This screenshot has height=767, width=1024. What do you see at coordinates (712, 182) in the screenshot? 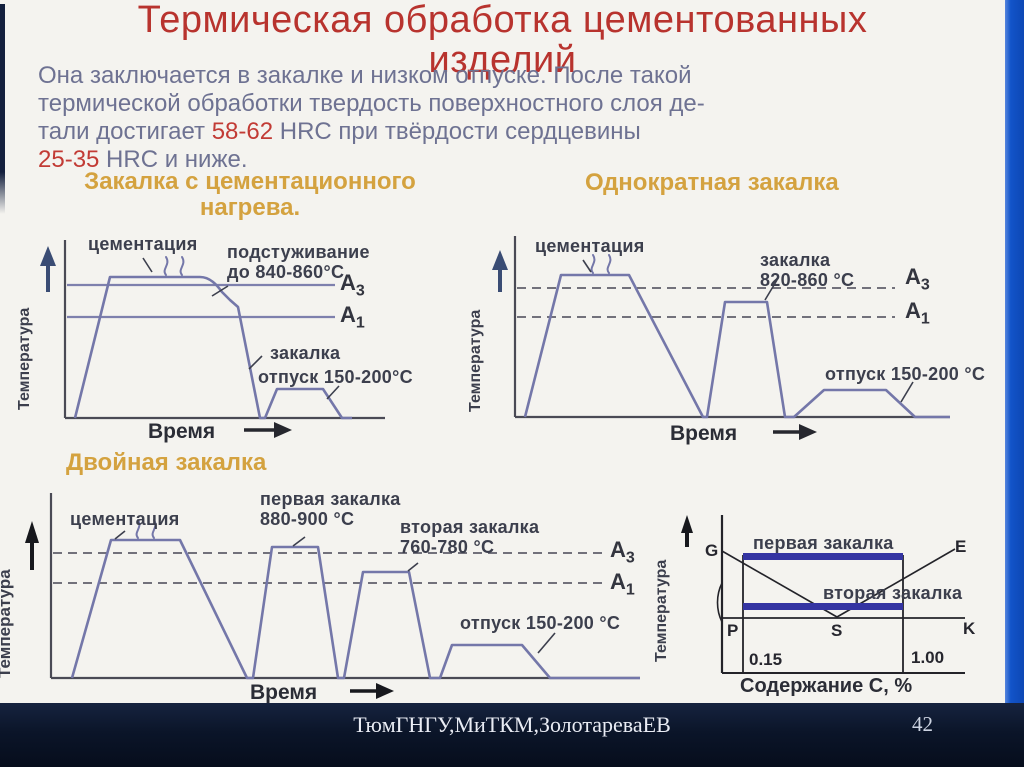
I see `section-heading-single-quench: Однократная закалка` at bounding box center [712, 182].